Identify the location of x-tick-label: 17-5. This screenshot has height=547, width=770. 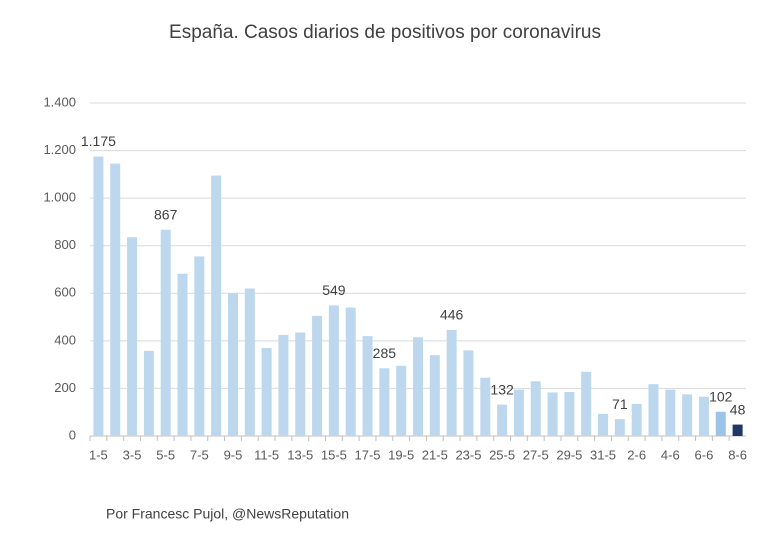
(368, 454).